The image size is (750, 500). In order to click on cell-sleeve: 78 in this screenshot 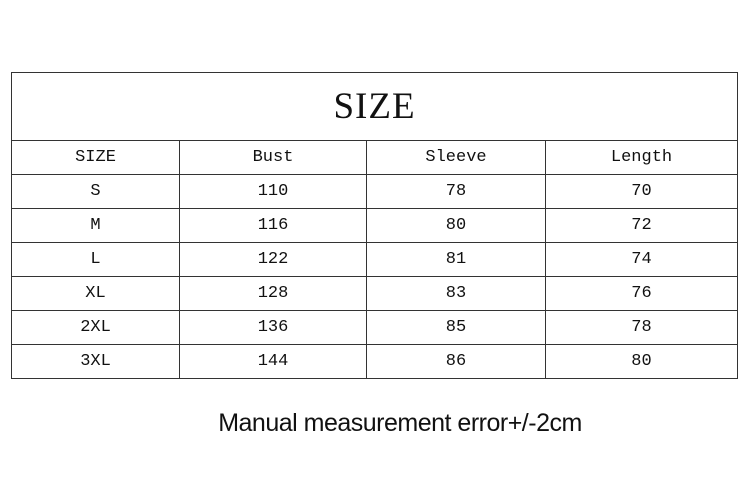, I will do `click(456, 191)`.